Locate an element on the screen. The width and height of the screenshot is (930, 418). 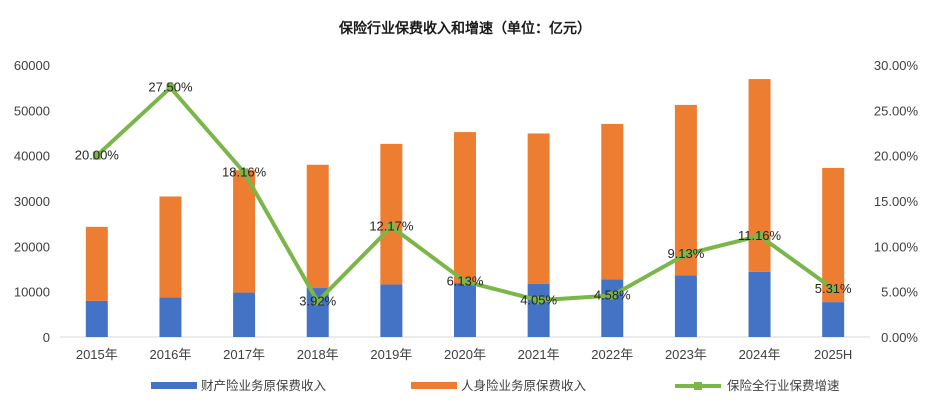
x-tick-label-7: 2022年 is located at coordinates (612, 354).